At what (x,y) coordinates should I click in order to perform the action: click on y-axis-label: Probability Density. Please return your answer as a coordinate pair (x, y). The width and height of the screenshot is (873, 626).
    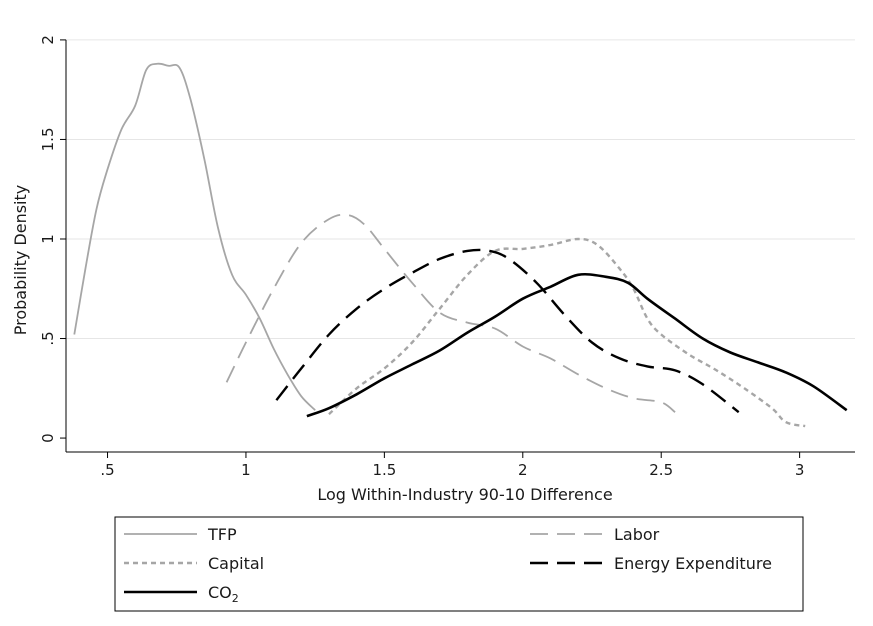
    Looking at the image, I should click on (20, 260).